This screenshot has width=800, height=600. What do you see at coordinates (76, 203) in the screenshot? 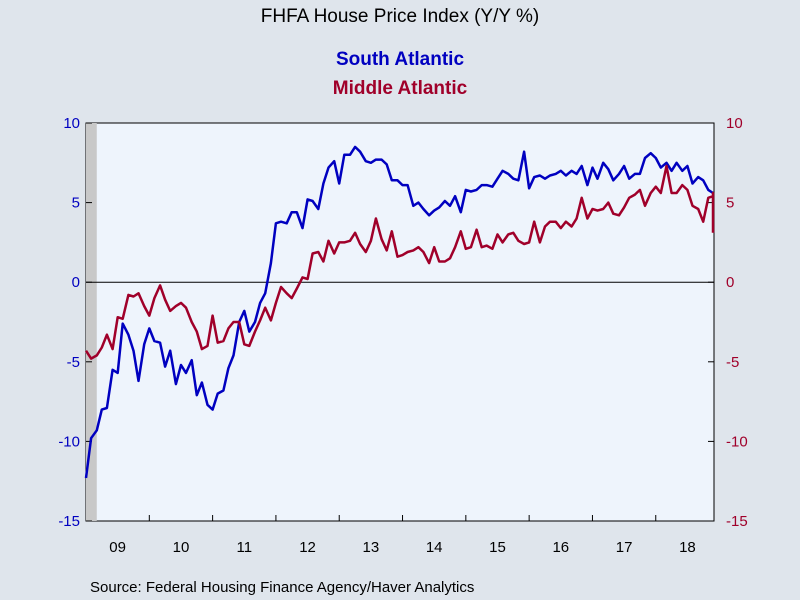
I see `left-tick-label: 5` at bounding box center [76, 203].